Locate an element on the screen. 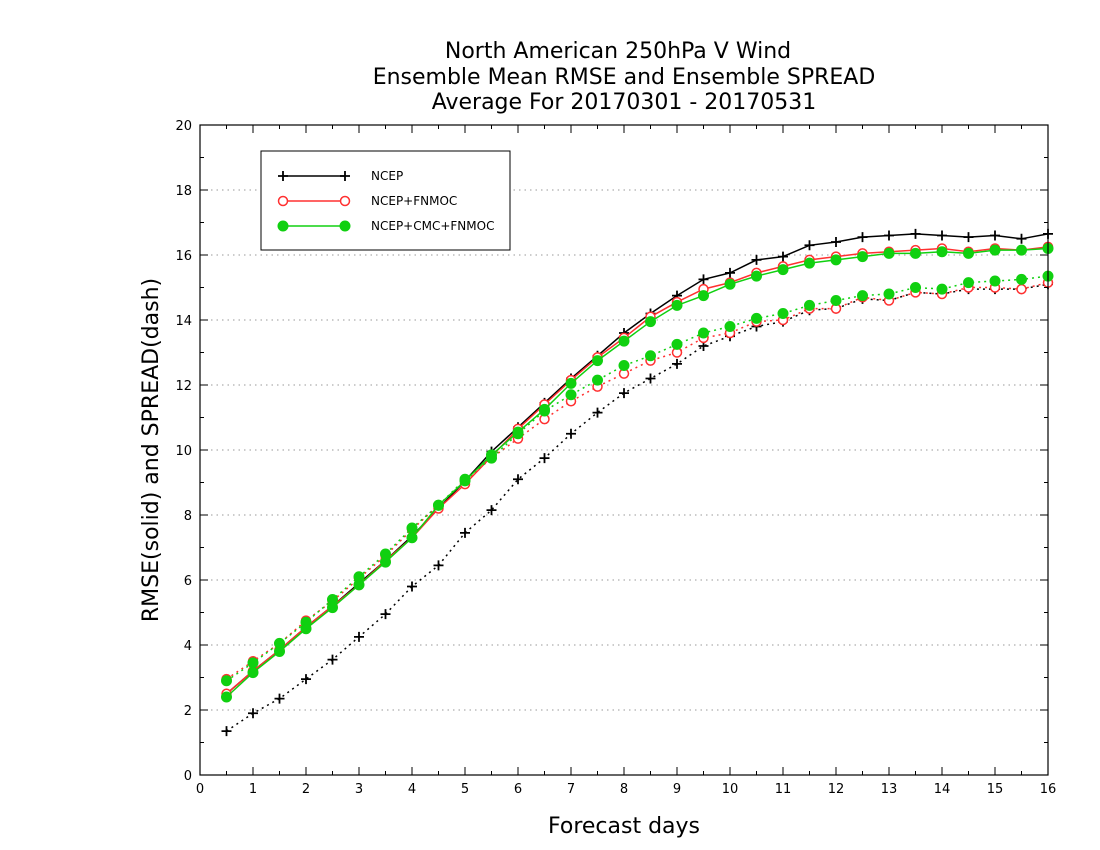 The height and width of the screenshot is (850, 1100). y-tick-label: 18 is located at coordinates (183, 191).